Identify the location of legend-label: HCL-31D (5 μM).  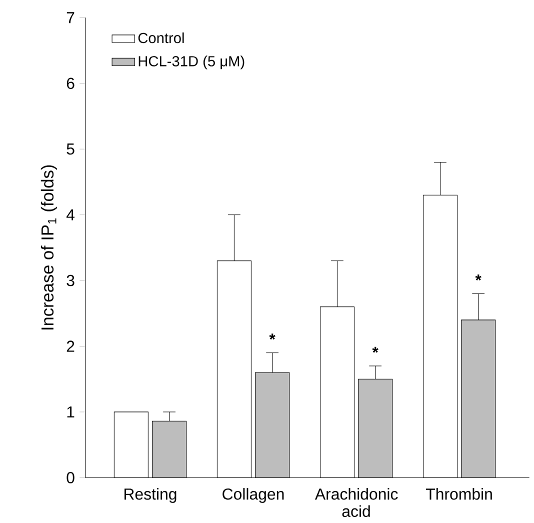
(191, 63).